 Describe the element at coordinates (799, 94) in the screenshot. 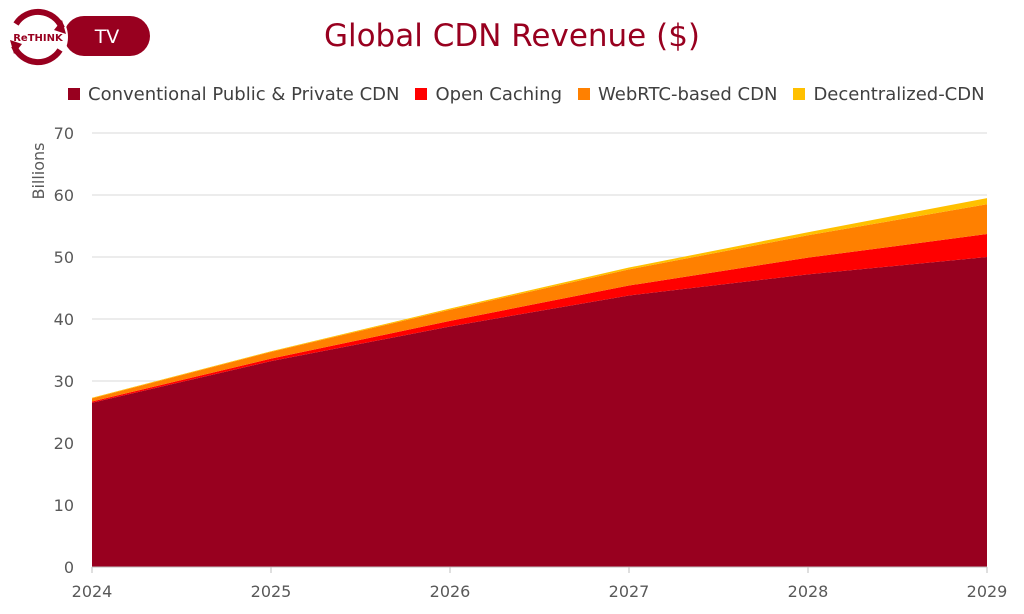

I see `legend-swatch-decentralized` at that location.